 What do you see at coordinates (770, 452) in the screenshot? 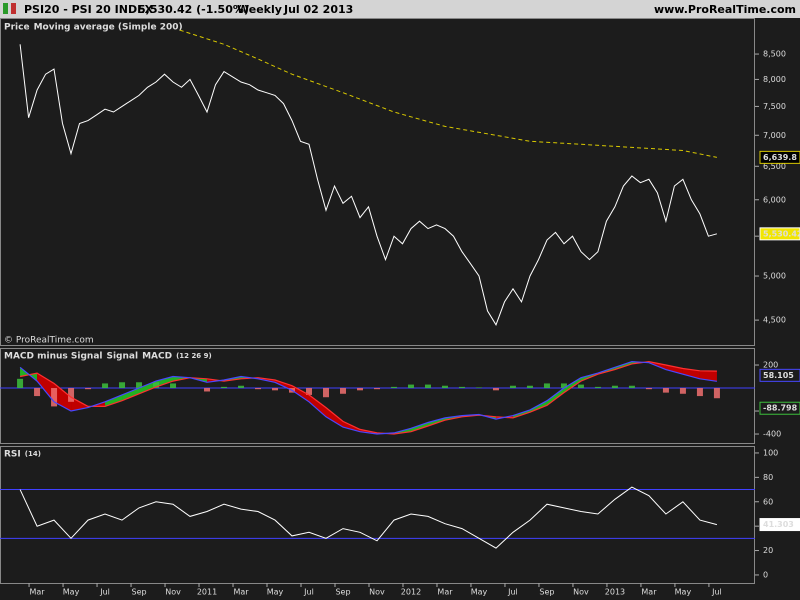
I see `y-tick-label: 100` at bounding box center [770, 452].